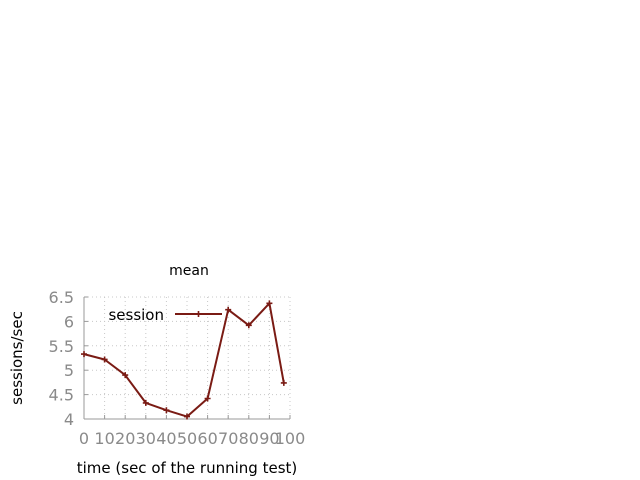  Describe the element at coordinates (189, 271) in the screenshot. I see `chart-title: mean` at that location.